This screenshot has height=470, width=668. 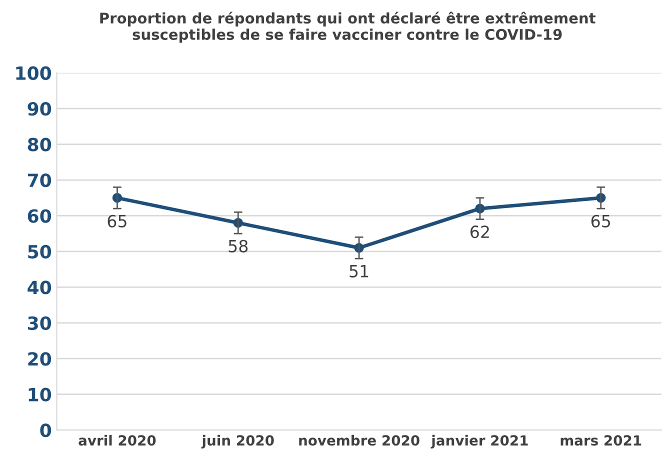 I want to click on y-tick-label: 30, so click(x=40, y=323).